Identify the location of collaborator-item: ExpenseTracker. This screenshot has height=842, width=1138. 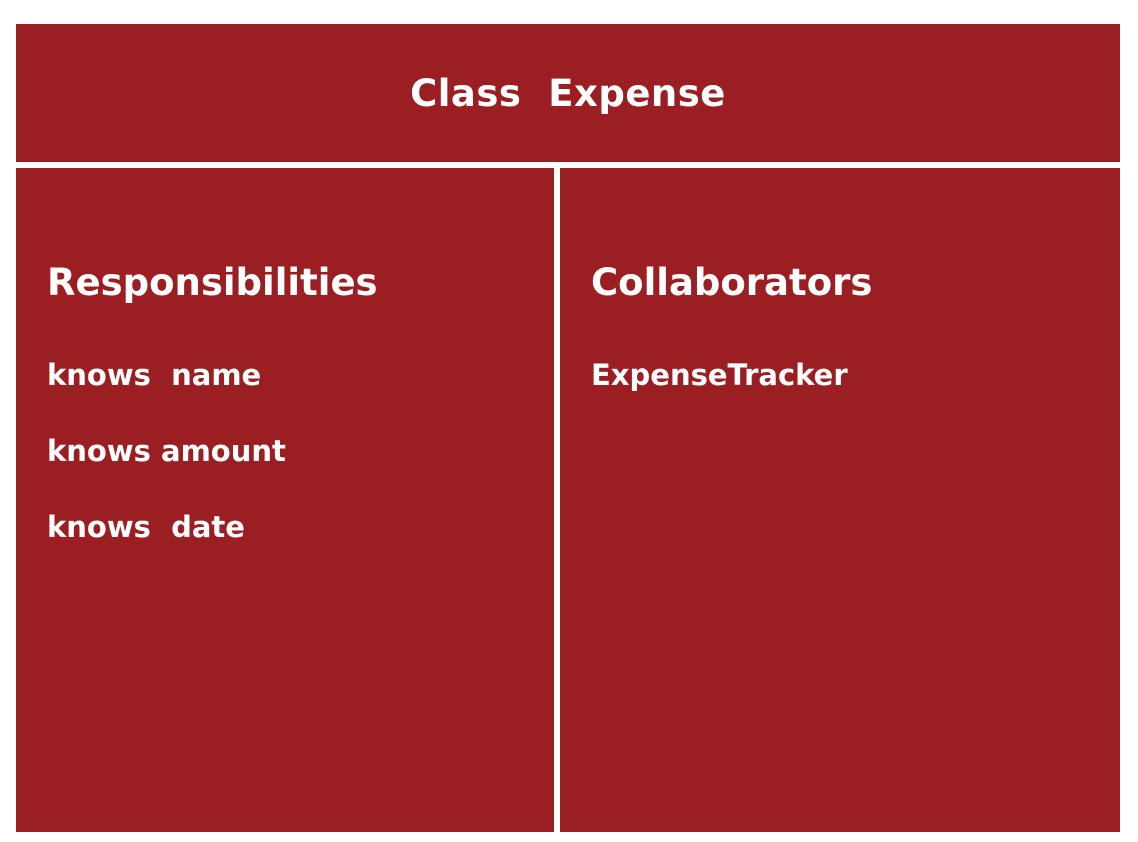
(719, 375).